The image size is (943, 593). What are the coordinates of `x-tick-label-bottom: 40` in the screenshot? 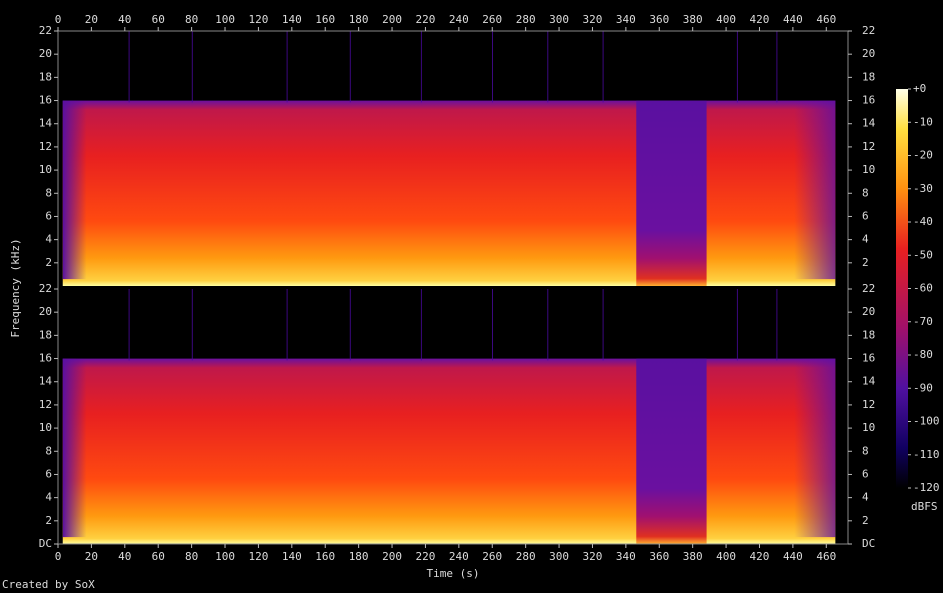 It's located at (124, 556).